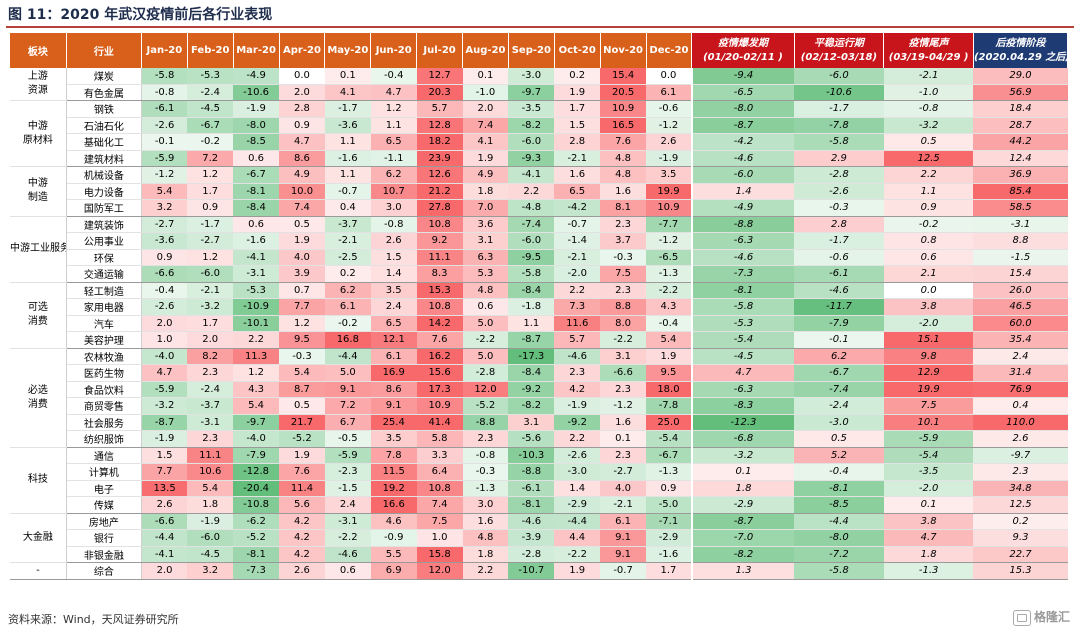  What do you see at coordinates (531, 224) in the screenshot?
I see `month-return-cell: -7.4` at bounding box center [531, 224].